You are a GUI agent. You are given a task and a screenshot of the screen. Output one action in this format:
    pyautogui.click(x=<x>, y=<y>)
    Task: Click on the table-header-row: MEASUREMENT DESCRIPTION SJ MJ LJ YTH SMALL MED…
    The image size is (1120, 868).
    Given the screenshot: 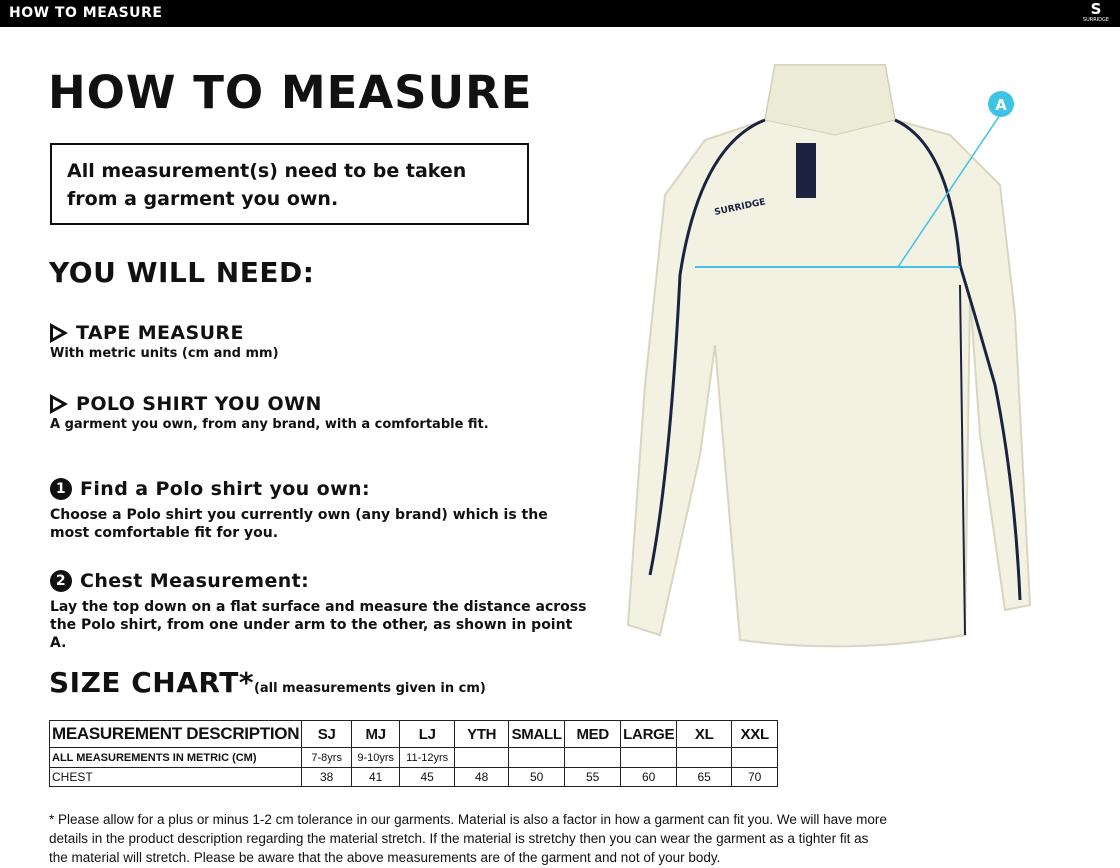 What is the action you would take?
    pyautogui.click(x=413, y=734)
    